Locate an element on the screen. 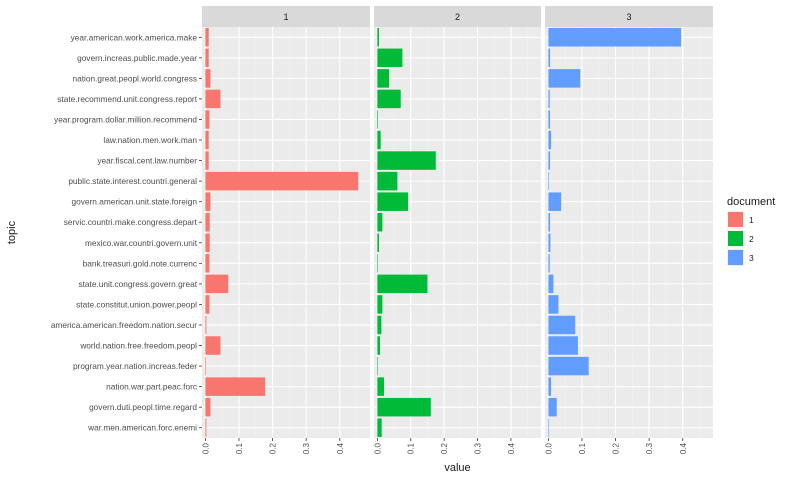 The width and height of the screenshot is (800, 485). bar-doc2-america.american.freedom.nation.secur is located at coordinates (379, 325).